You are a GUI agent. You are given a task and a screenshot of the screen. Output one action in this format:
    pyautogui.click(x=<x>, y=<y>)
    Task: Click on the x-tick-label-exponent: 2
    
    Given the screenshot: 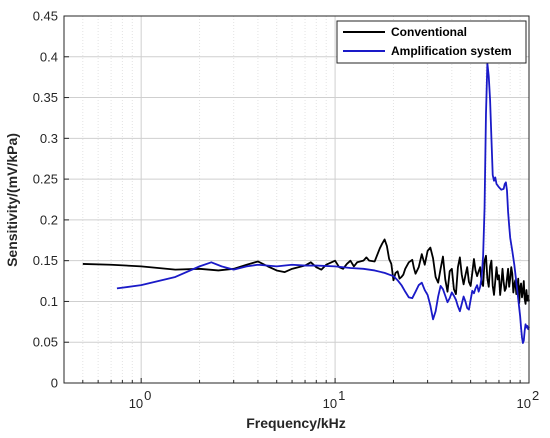 What is the action you would take?
    pyautogui.click(x=535, y=395)
    